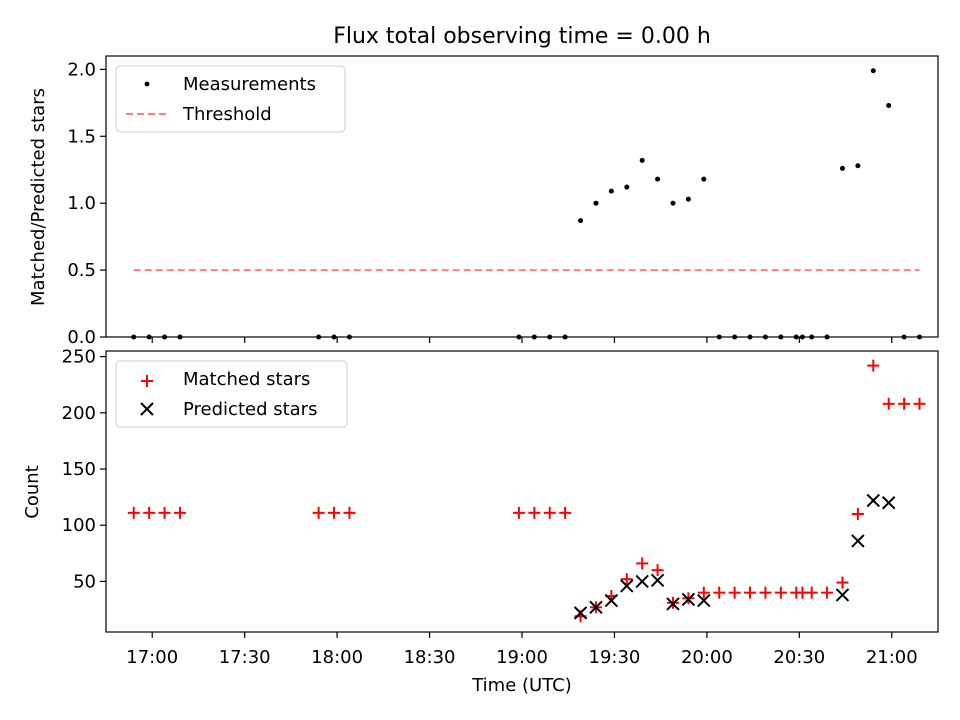 This screenshot has height=720, width=960. I want to click on xtick-label: 17:00, so click(152, 657).